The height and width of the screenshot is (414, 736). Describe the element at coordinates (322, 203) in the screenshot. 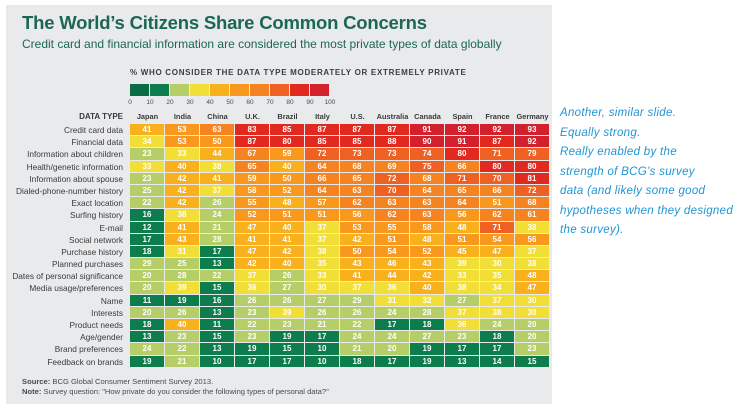

I see `heatmap-cell: 57` at that location.